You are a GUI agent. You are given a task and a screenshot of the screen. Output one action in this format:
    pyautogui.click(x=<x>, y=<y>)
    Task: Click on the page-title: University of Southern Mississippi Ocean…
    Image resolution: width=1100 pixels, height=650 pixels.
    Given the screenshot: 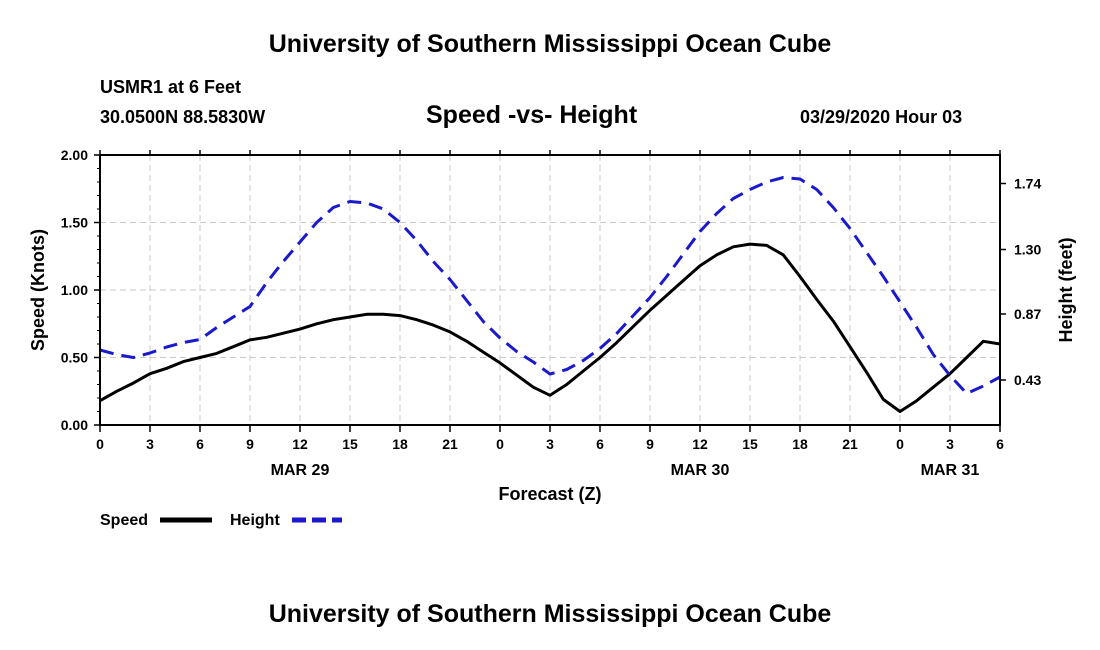 What is the action you would take?
    pyautogui.click(x=550, y=44)
    